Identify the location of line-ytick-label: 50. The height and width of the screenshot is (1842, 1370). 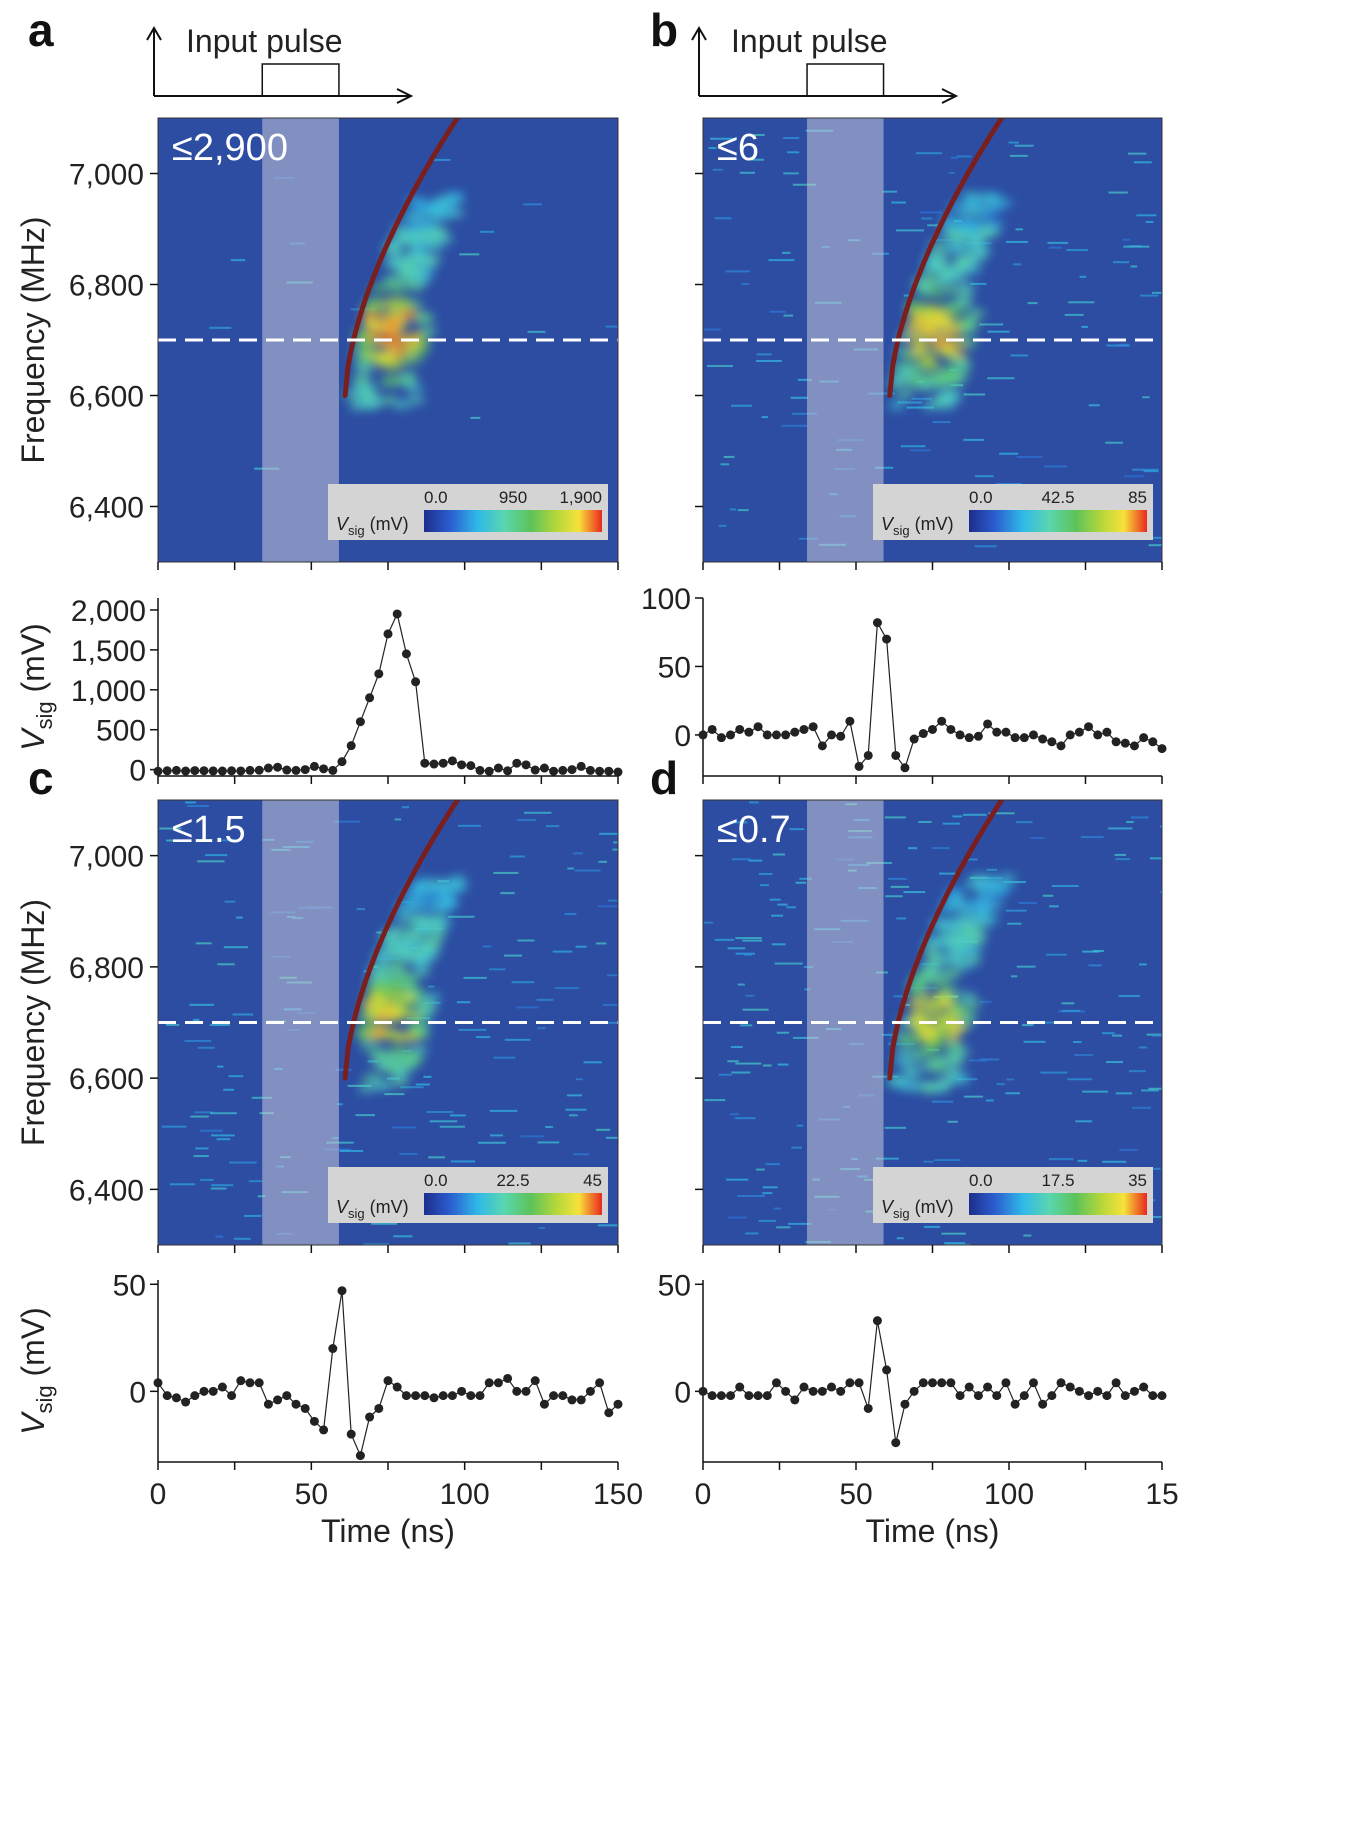
(129, 1285).